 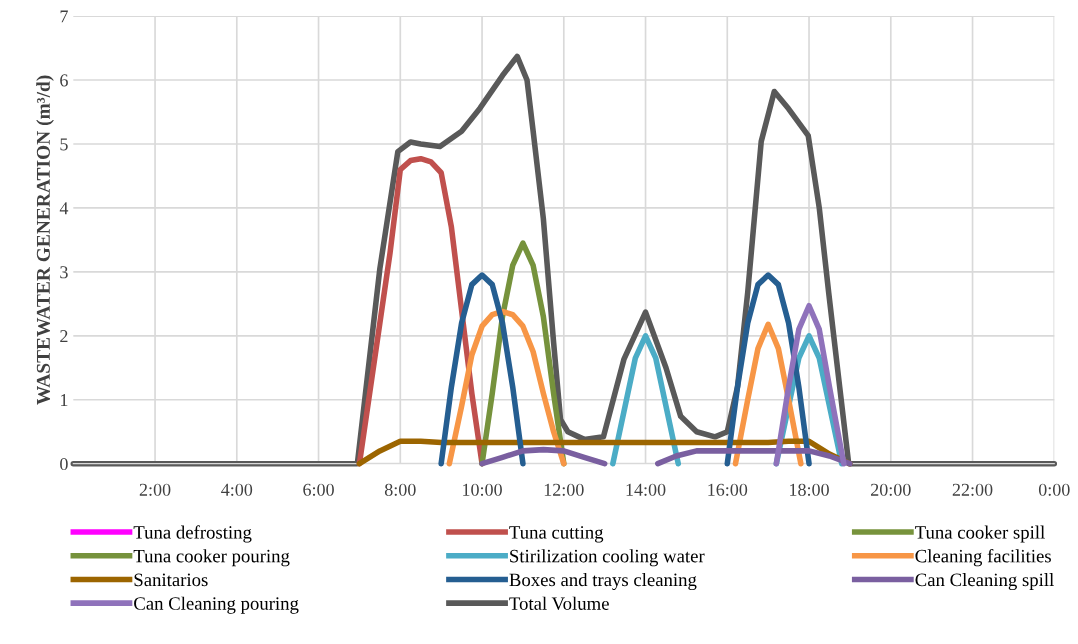 I want to click on y-tick-label: 0, so click(x=64, y=464).